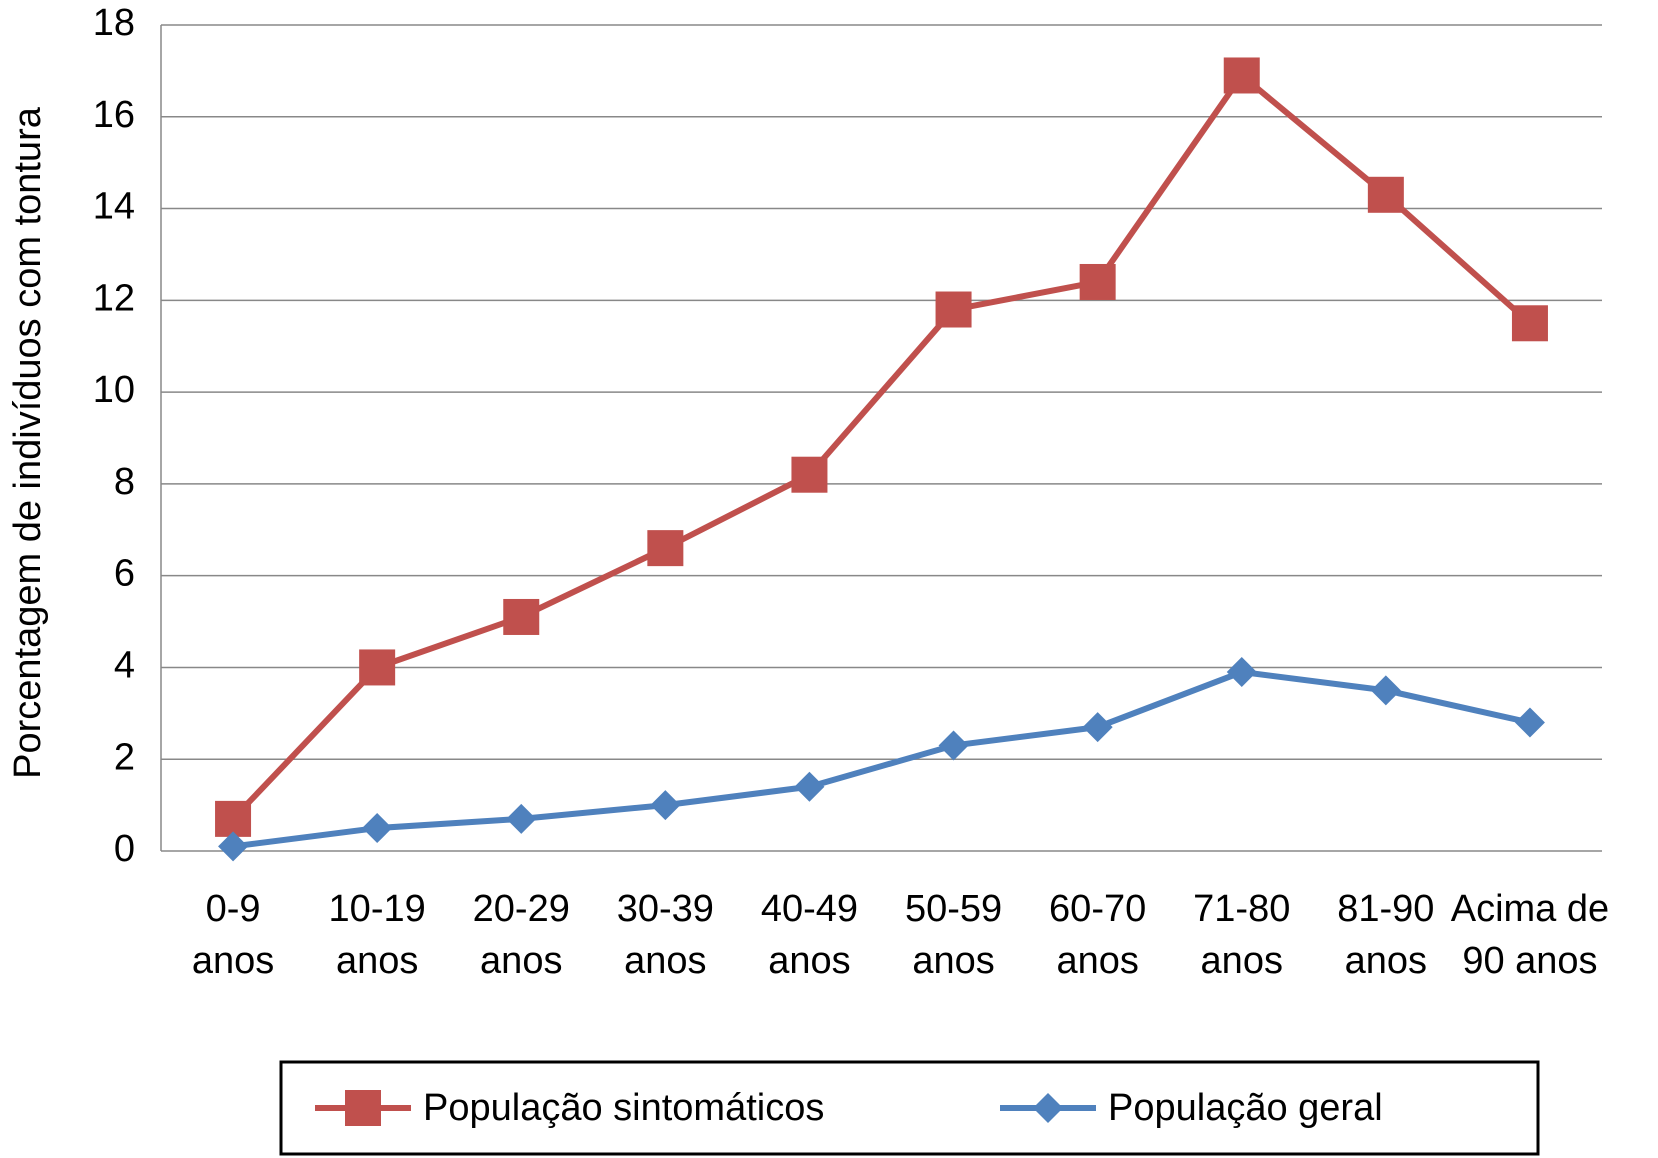 The width and height of the screenshot is (1658, 1158). I want to click on y-axis-label: Porcentagem de indivíduos com tontura, so click(28, 442).